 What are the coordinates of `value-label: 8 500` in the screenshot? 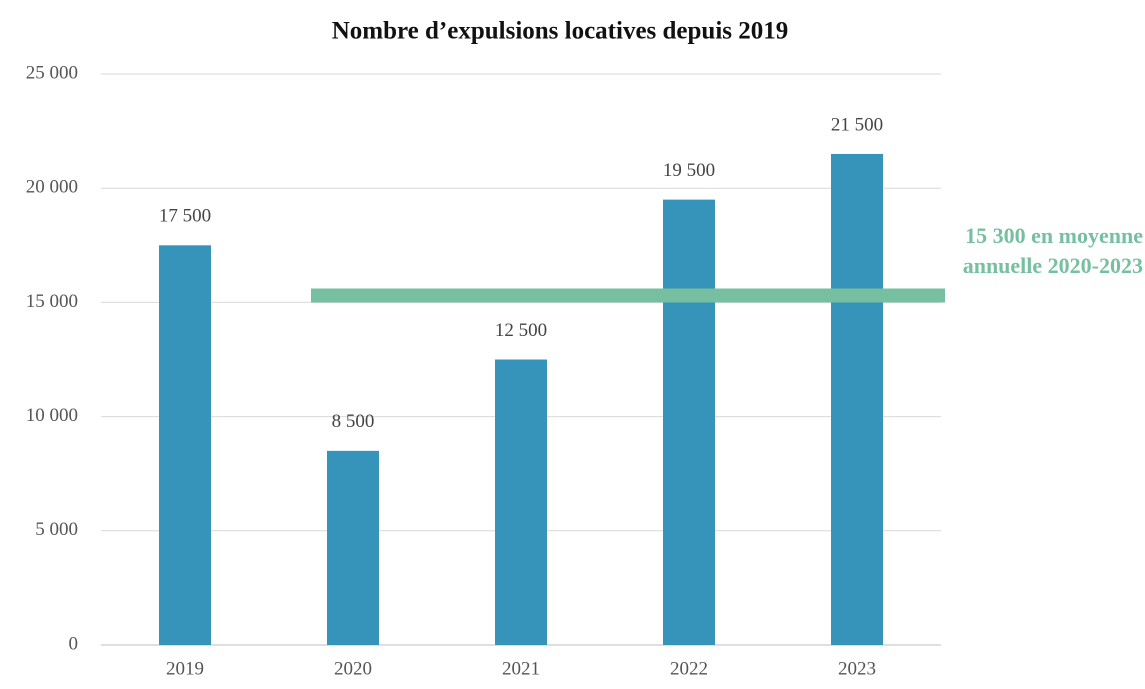 It's located at (353, 421).